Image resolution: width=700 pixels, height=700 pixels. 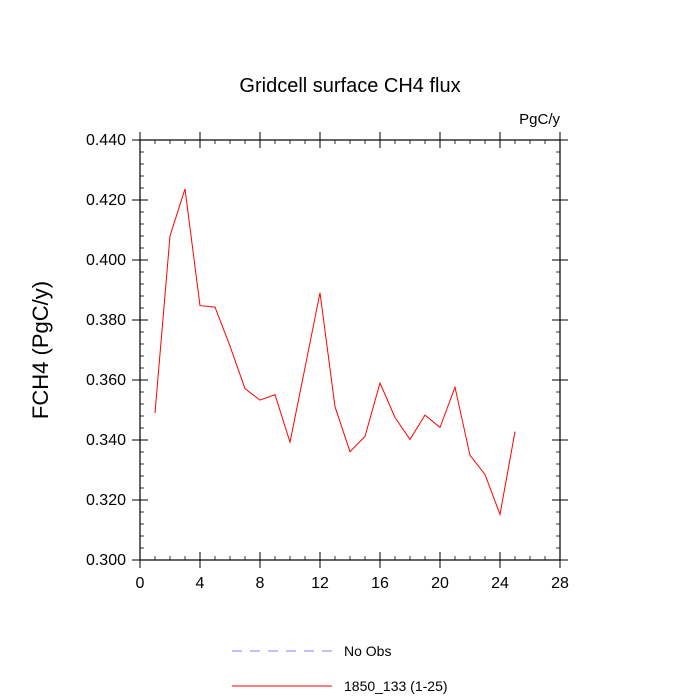 What do you see at coordinates (106, 380) in the screenshot?
I see `y-tick-label: 0.360` at bounding box center [106, 380].